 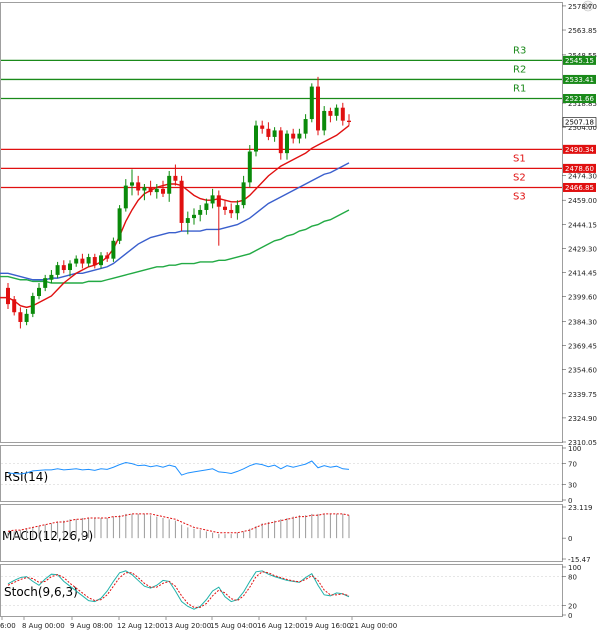 What do you see at coordinates (572, 578) in the screenshot?
I see `indicator-tick-label: 80` at bounding box center [572, 578].